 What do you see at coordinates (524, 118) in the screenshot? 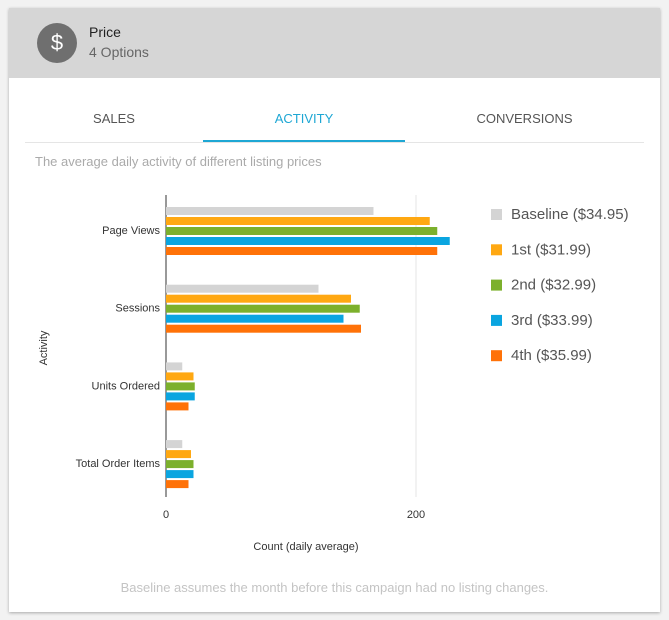
I see `tab: CONVERSIONS` at bounding box center [524, 118].